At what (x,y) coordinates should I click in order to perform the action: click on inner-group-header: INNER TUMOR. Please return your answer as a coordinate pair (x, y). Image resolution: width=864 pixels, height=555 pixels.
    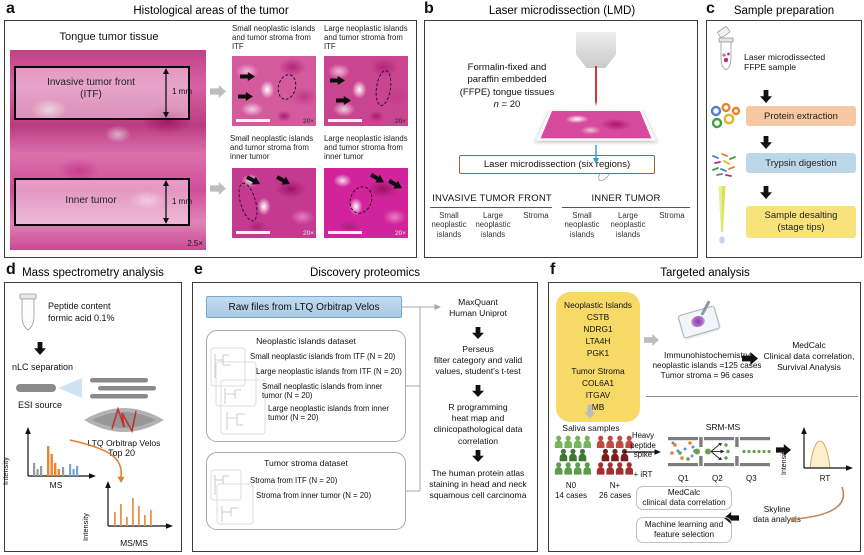
    Looking at the image, I should click on (626, 198).